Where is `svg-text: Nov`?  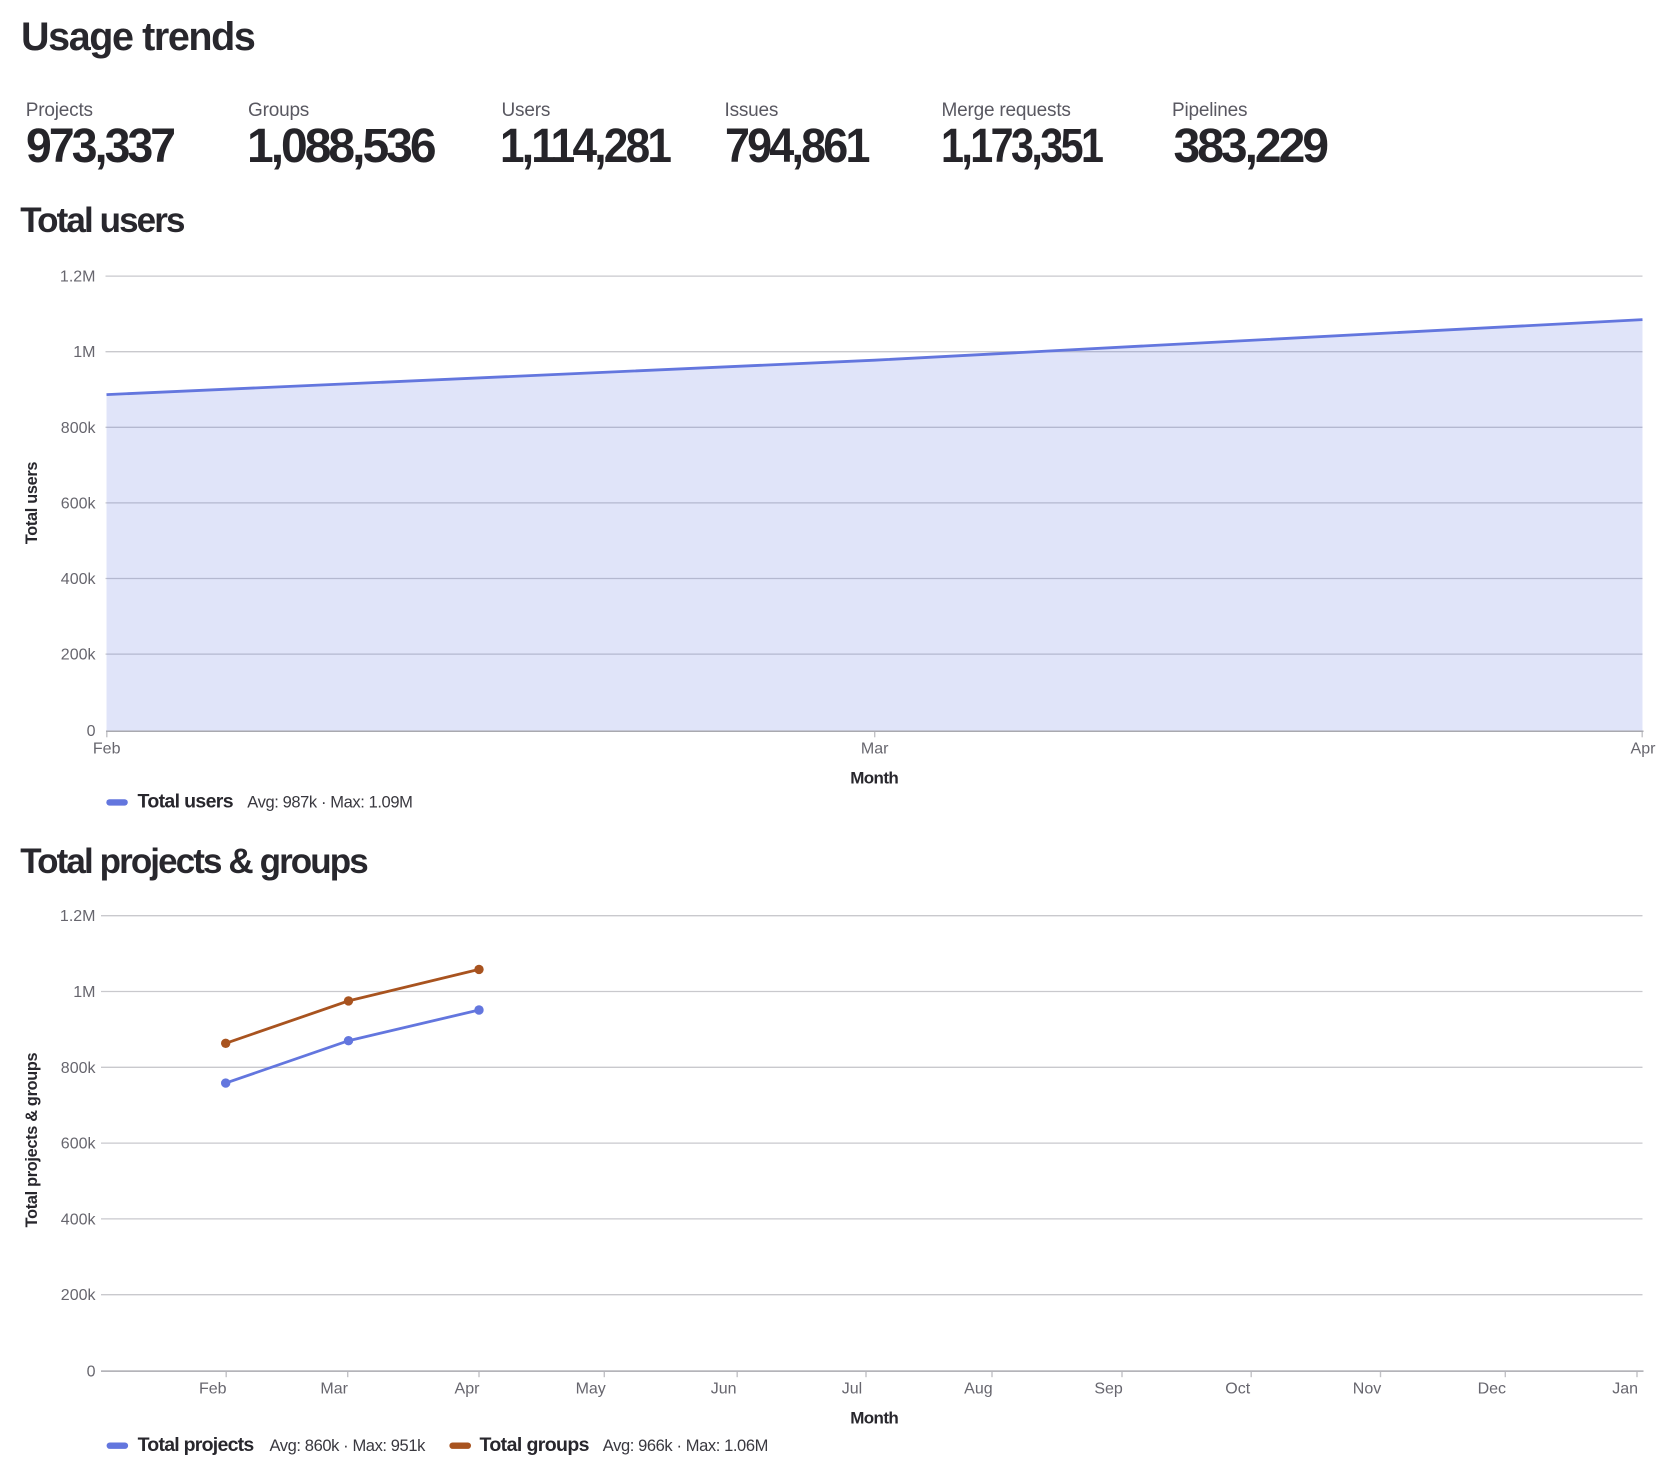
svg-text: Nov is located at coordinates (1367, 1389).